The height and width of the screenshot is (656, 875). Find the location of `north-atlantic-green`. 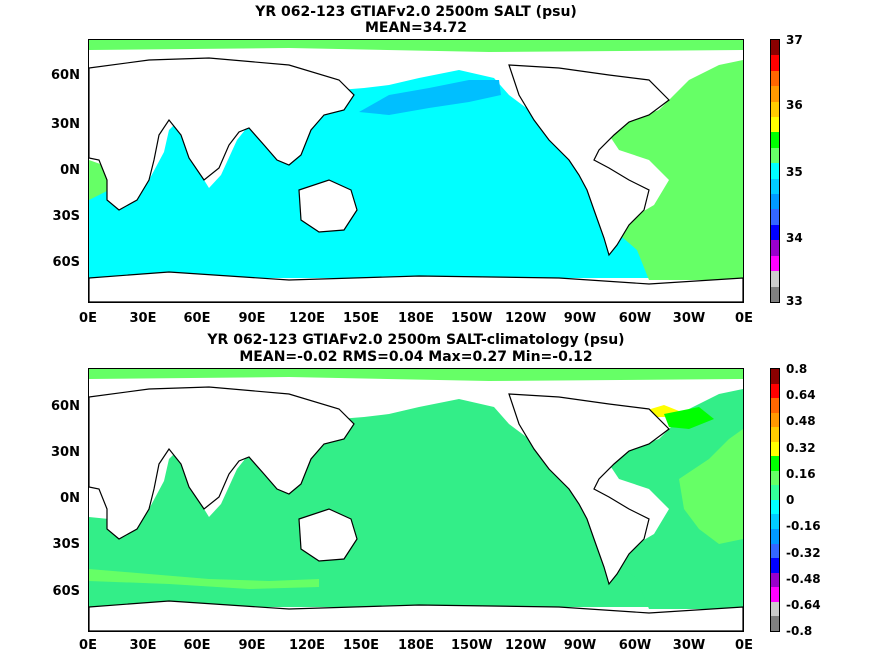

north-atlantic-green is located at coordinates (689, 418).